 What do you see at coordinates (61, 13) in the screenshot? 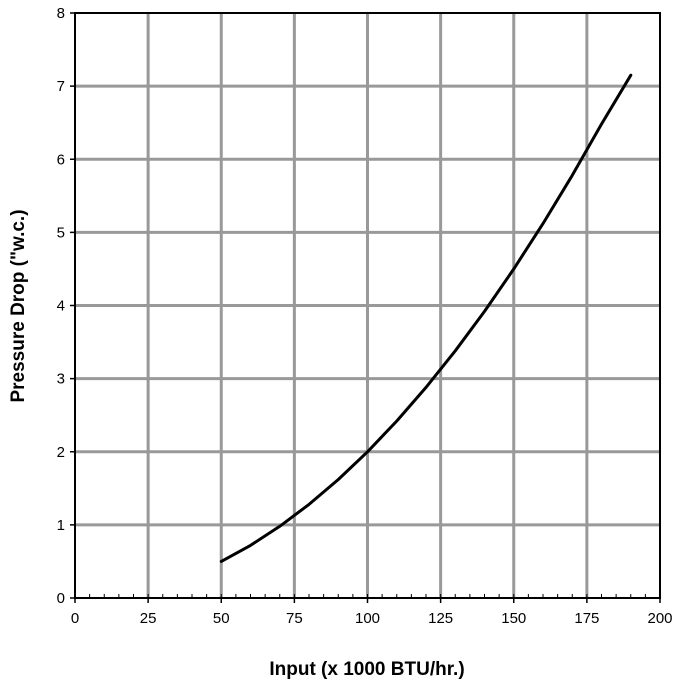
I see `y-tick-label-8: 8` at bounding box center [61, 13].